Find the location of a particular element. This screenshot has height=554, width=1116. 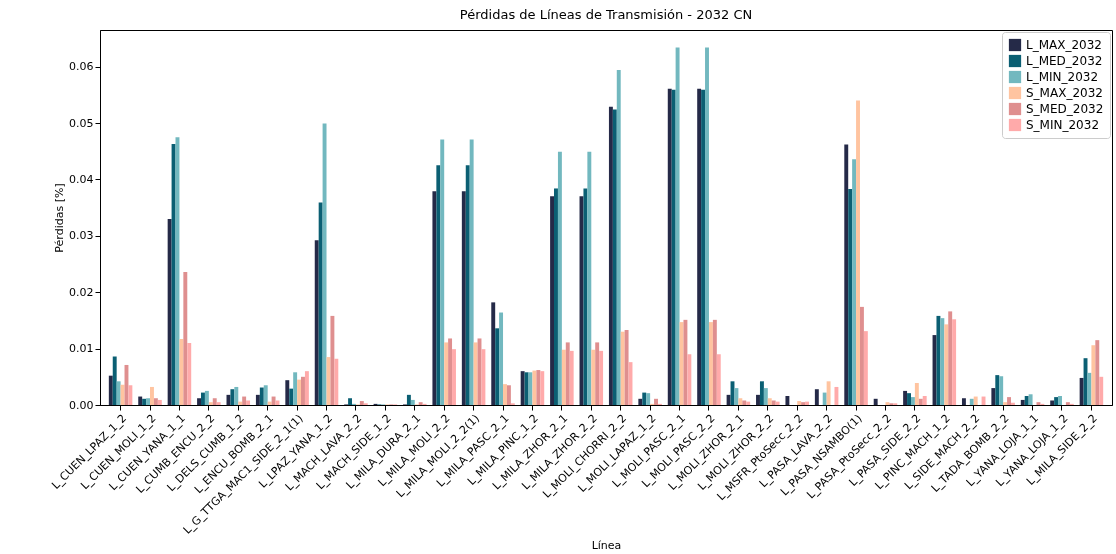

y-tick-label: 0.02 is located at coordinates (81, 292).